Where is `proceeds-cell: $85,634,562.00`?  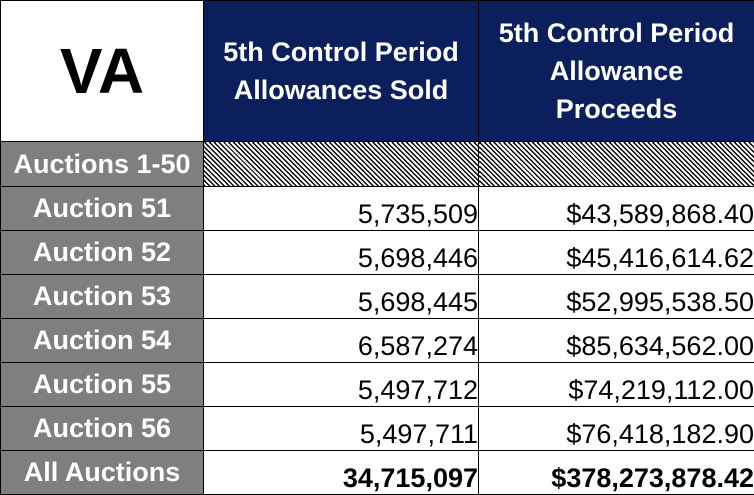 proceeds-cell: $85,634,562.00 is located at coordinates (616, 341).